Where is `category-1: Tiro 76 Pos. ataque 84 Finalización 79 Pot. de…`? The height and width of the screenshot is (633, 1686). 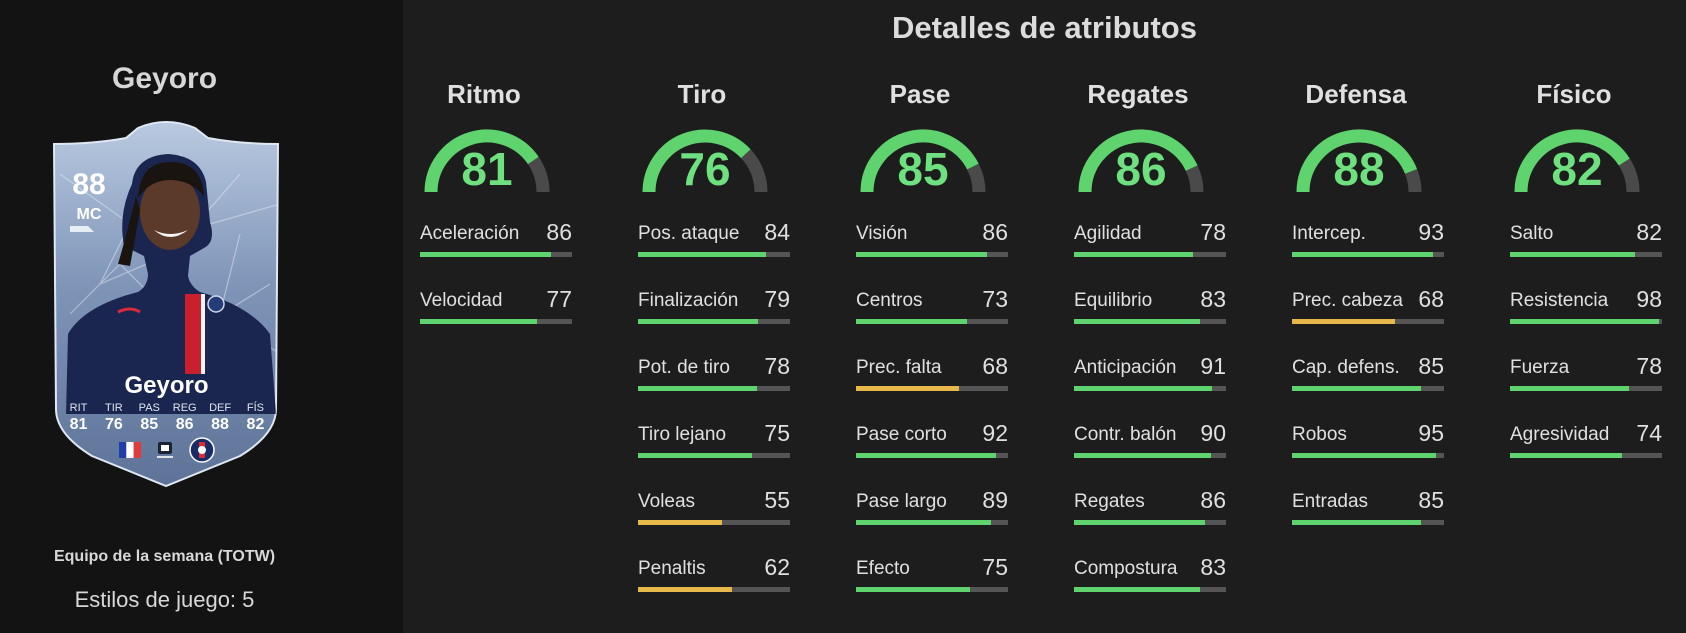 category-1: Tiro 76 Pos. ataque 84 Finalización 79 Pot. de… is located at coordinates (730, 316).